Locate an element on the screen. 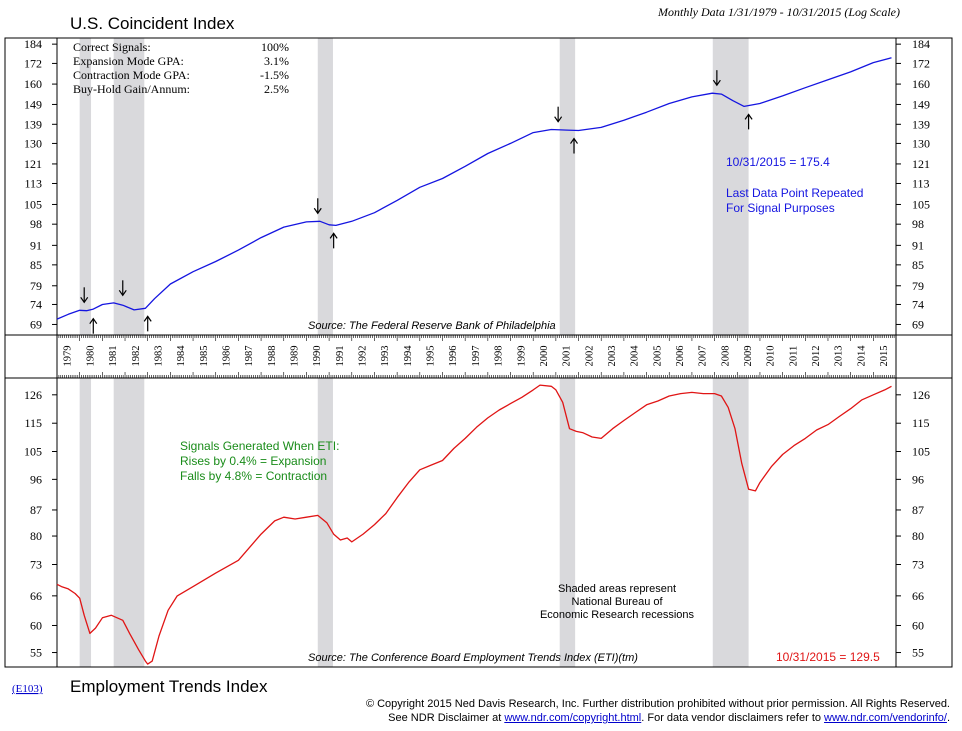 This screenshot has height=731, width=962. disclaimer-mid: . For data vendor disclaimers refer to is located at coordinates (733, 718).